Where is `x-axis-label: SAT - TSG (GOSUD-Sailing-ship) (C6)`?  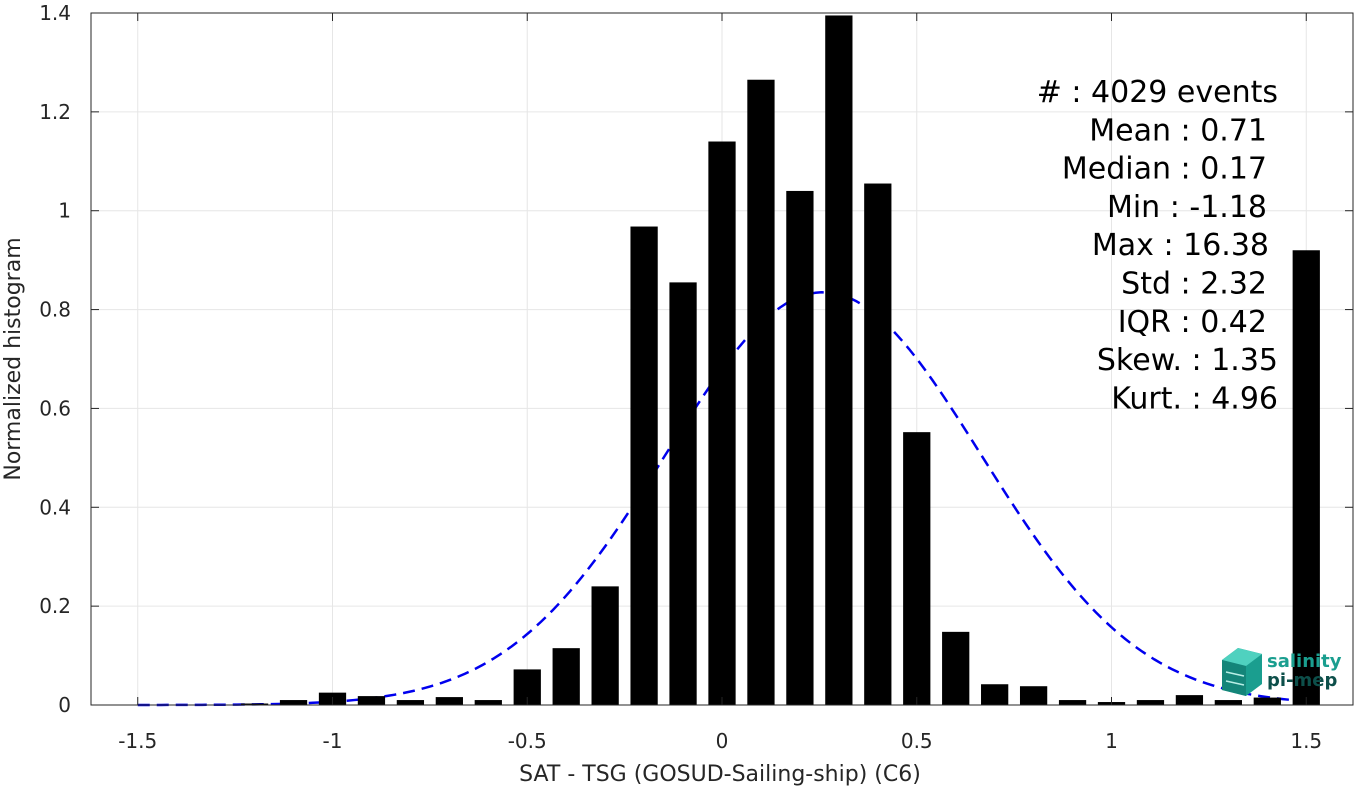 x-axis-label: SAT - TSG (GOSUD-Sailing-ship) (C6) is located at coordinates (720, 774).